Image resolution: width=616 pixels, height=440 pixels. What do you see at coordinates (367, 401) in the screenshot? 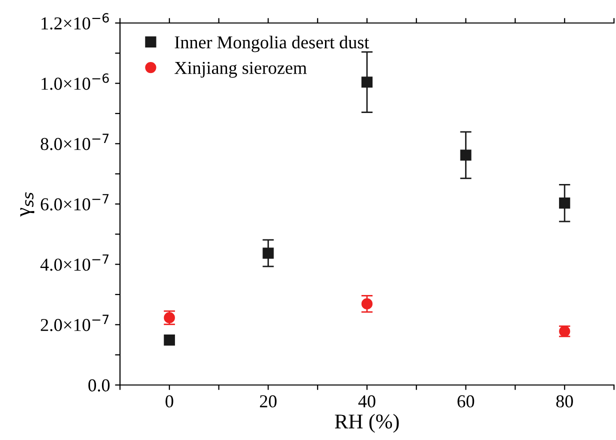
I see `x-tick-label: 40` at bounding box center [367, 401].